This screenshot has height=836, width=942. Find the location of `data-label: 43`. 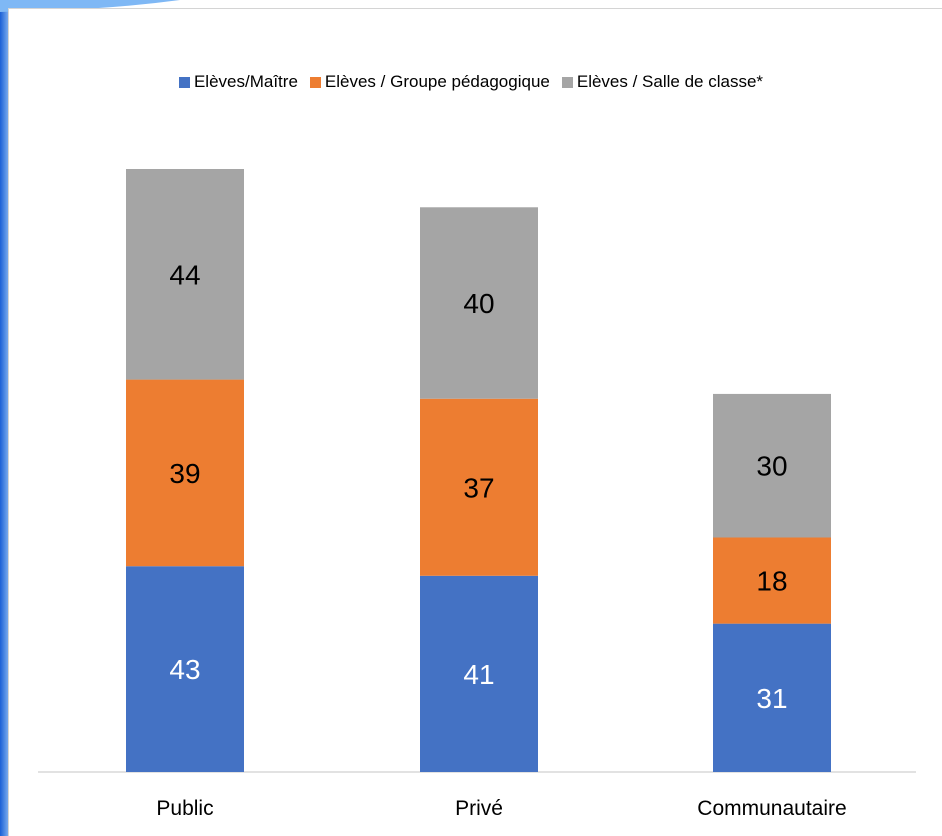

data-label: 43 is located at coordinates (184, 669).